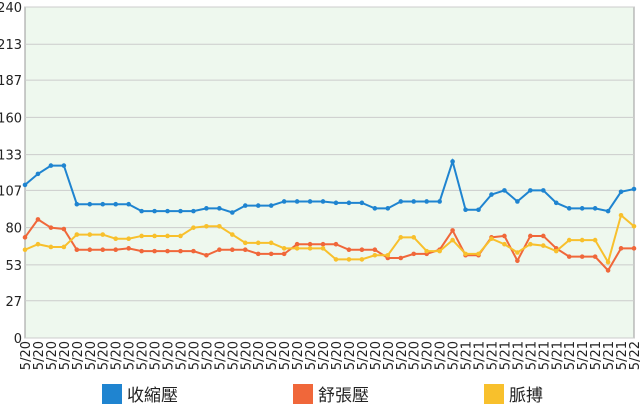  What do you see at coordinates (13, 229) in the screenshot?
I see `y-tick-label: 80` at bounding box center [13, 229].